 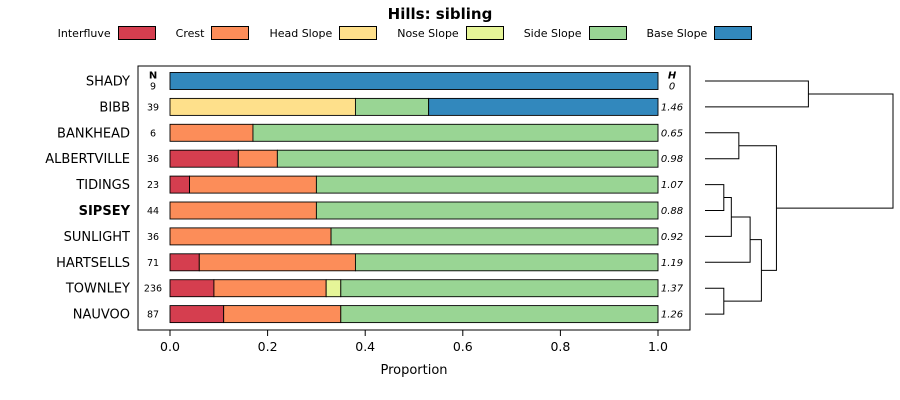 I want to click on legend-item: Interfluve, so click(x=107, y=33).